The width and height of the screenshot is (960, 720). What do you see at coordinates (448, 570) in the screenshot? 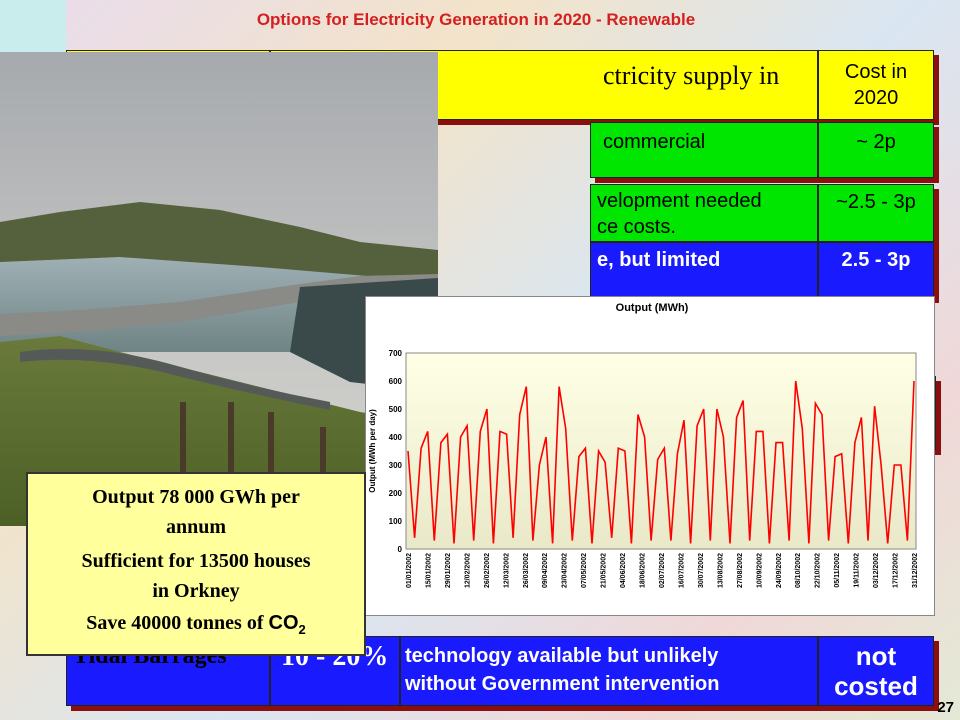
I see `x-tick-label: 29/01/2002` at bounding box center [448, 570].